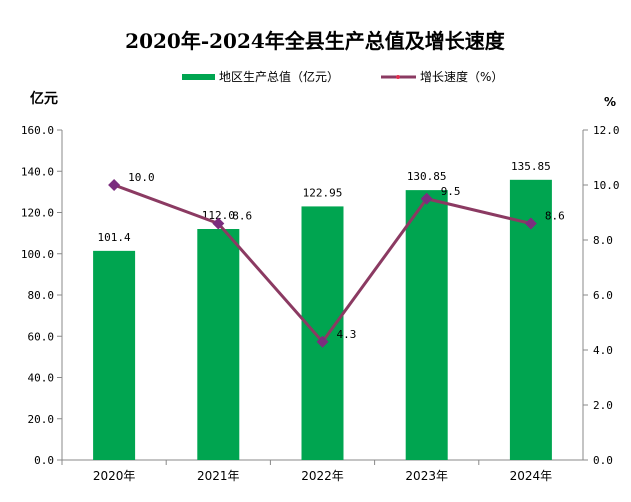  Describe the element at coordinates (603, 405) in the screenshot. I see `y2-tick-label: 2.0` at that location.